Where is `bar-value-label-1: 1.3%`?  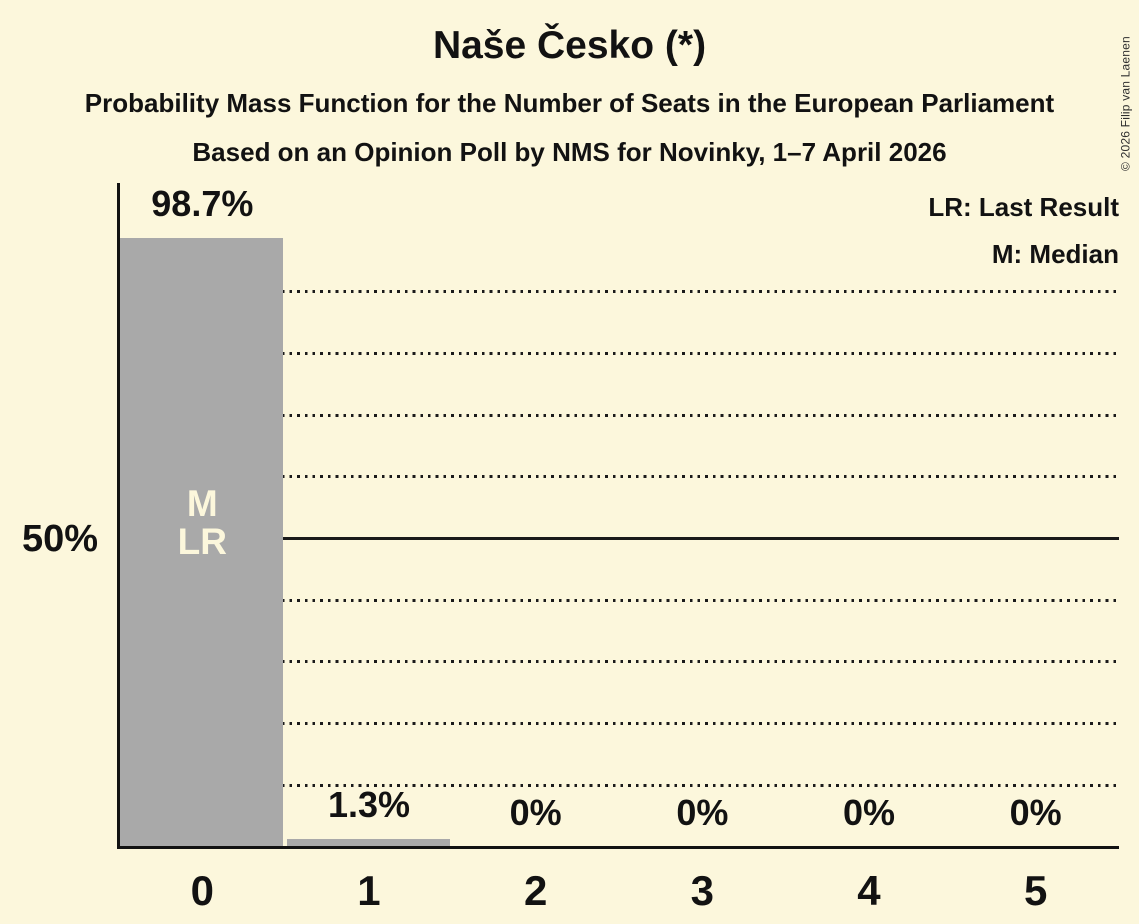
bar-value-label-1: 1.3% is located at coordinates (369, 804).